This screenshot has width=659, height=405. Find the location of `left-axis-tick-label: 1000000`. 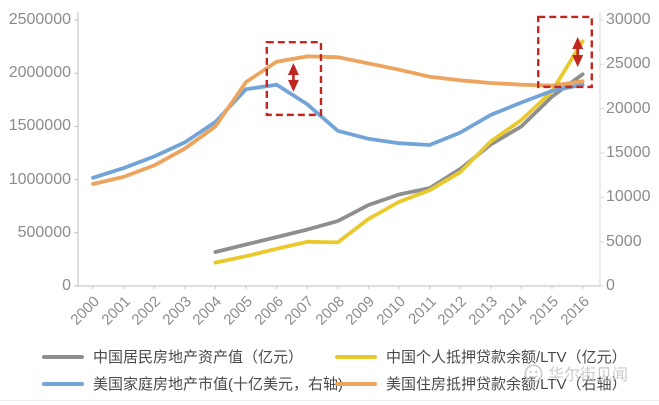

left-axis-tick-label: 1000000 is located at coordinates (39, 179).